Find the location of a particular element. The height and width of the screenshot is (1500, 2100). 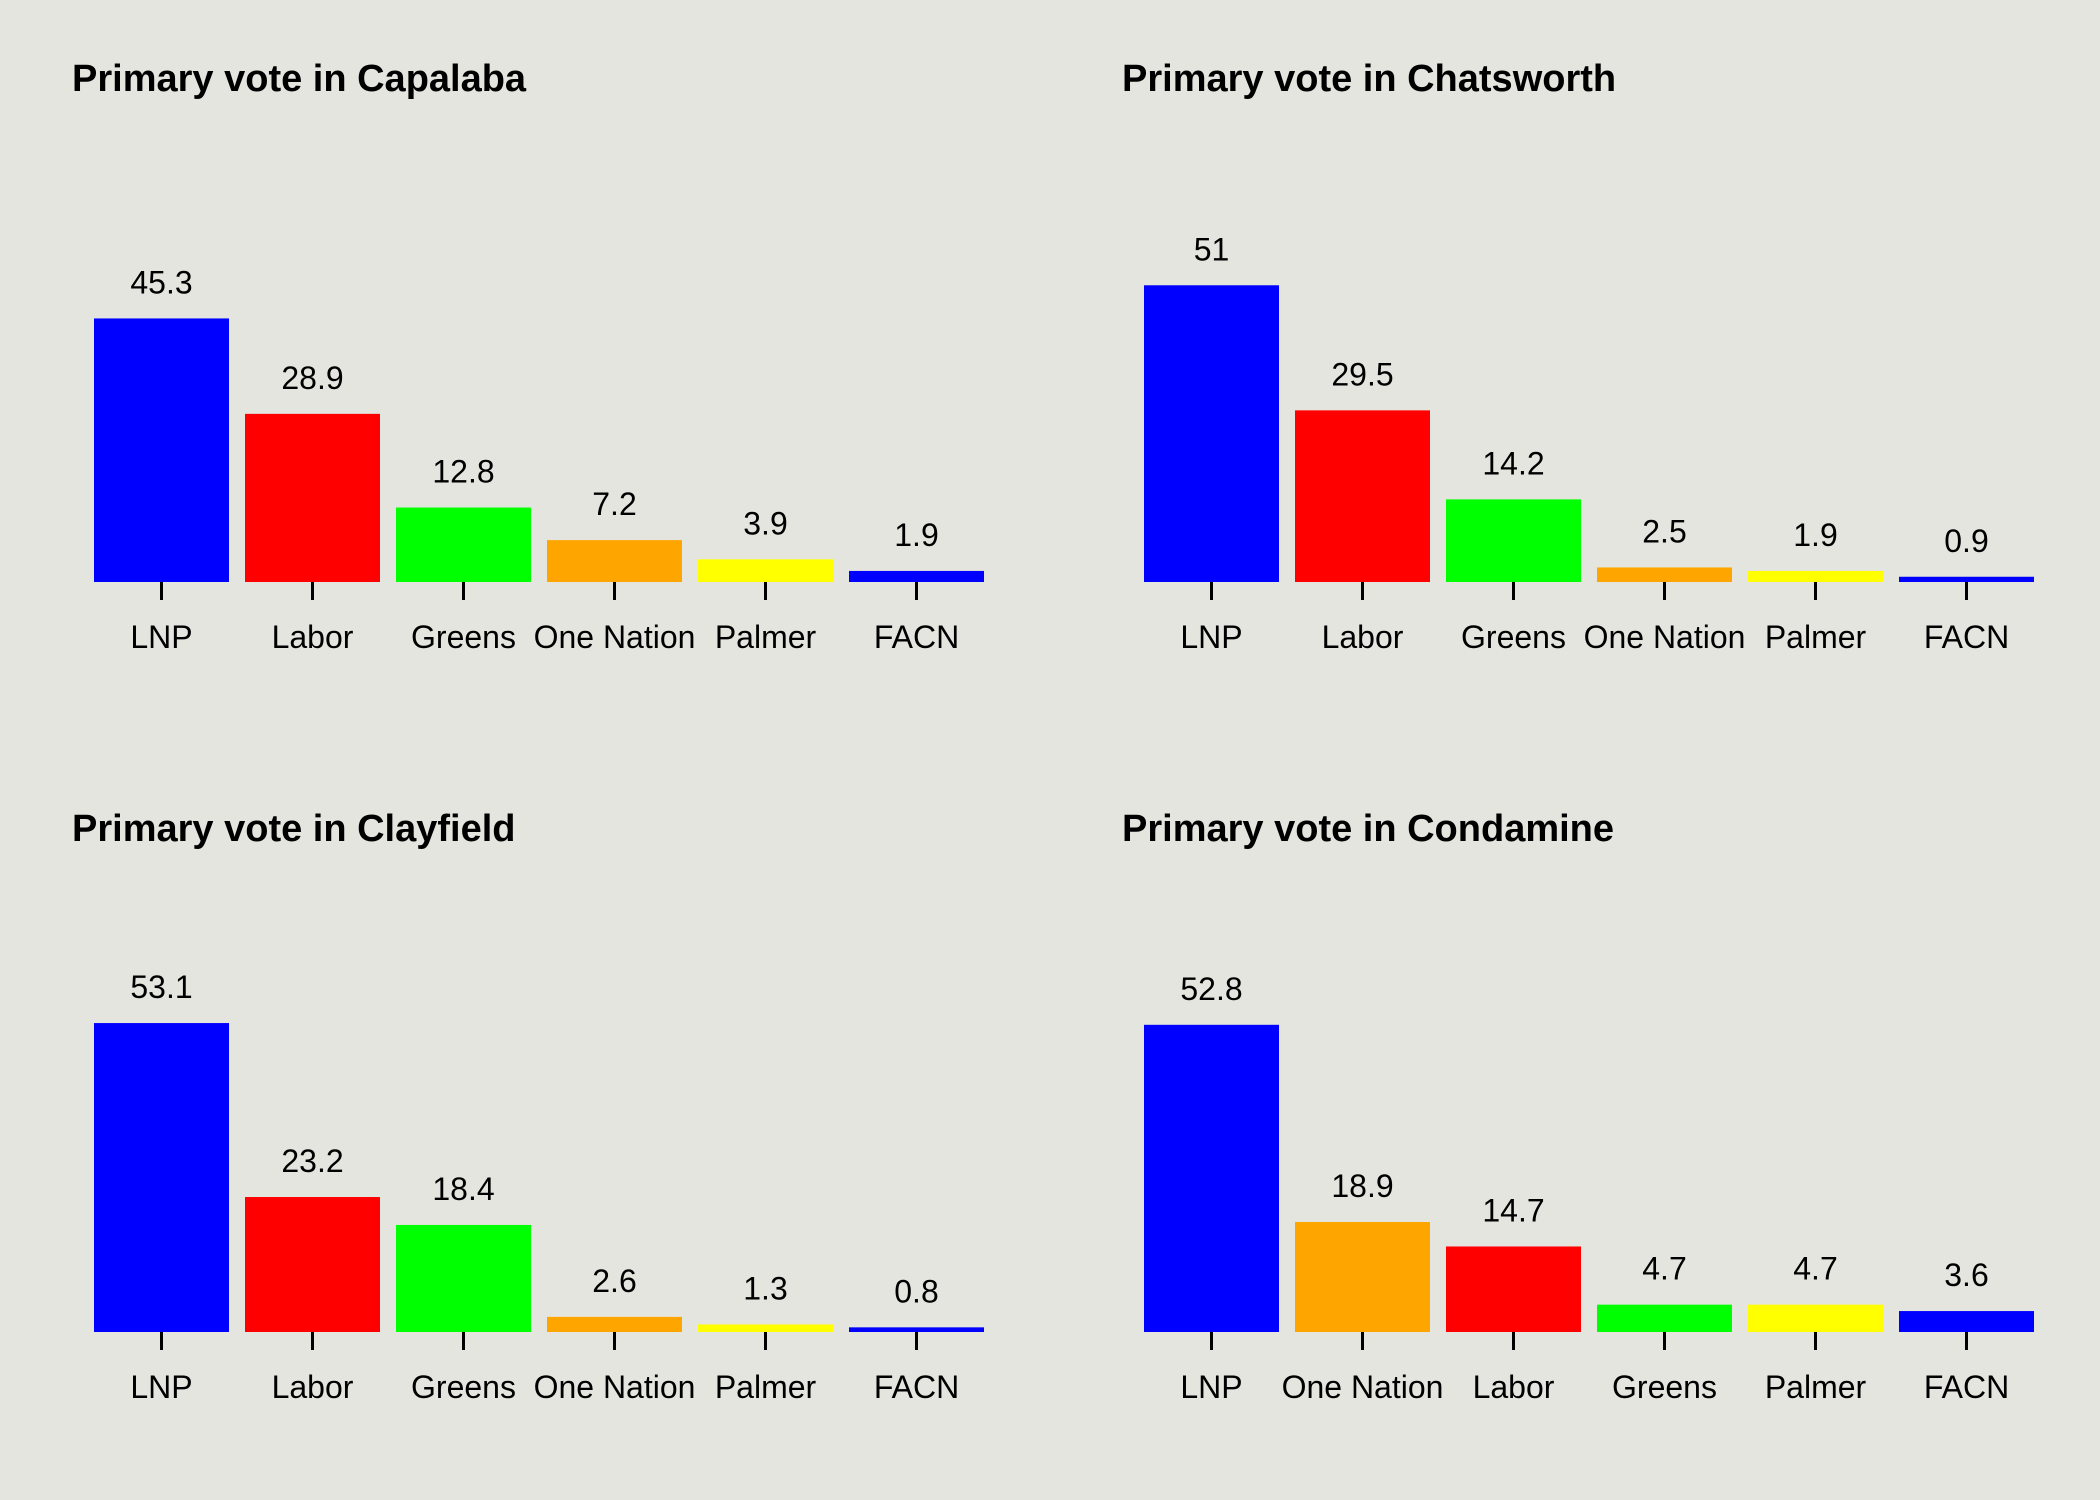

chart-title: Primary vote in Clayfield is located at coordinates (294, 829).